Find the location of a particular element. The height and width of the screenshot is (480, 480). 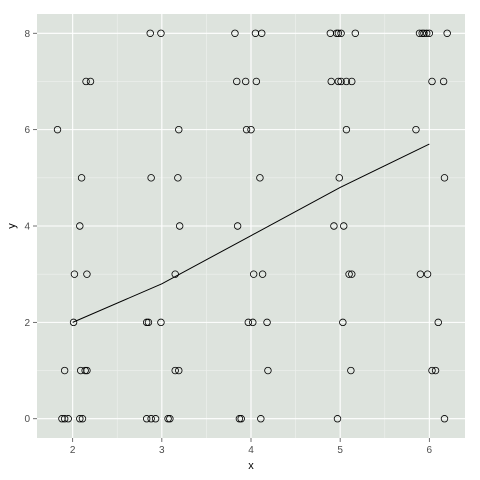

x-axis-ticks: 2 3 4 5 6 is located at coordinates (251, 447).